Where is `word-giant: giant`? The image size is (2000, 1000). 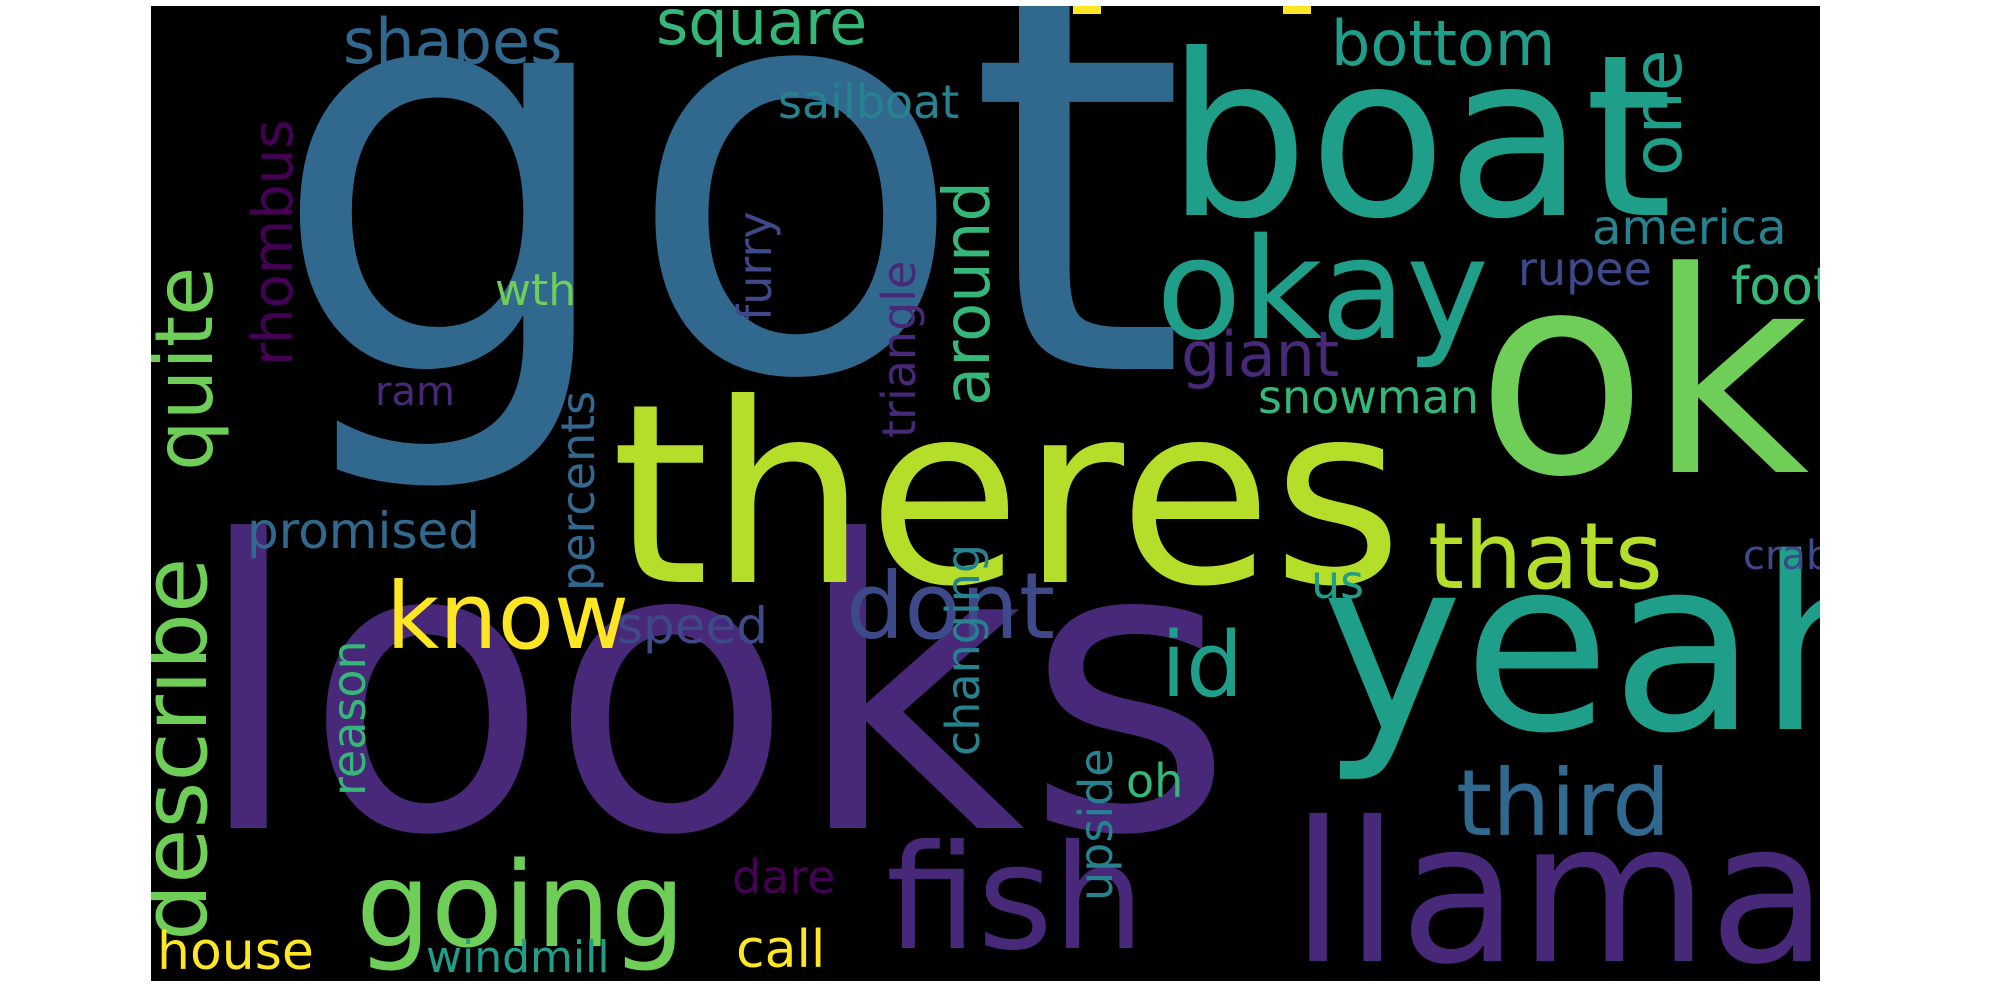
word-giant: giant is located at coordinates (1260, 354).